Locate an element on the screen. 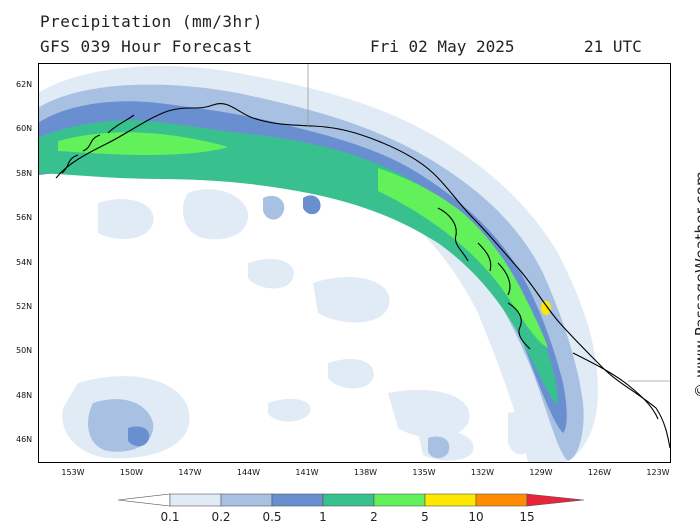 This screenshot has height=525, width=700. longitude-label: 126W is located at coordinates (599, 472).